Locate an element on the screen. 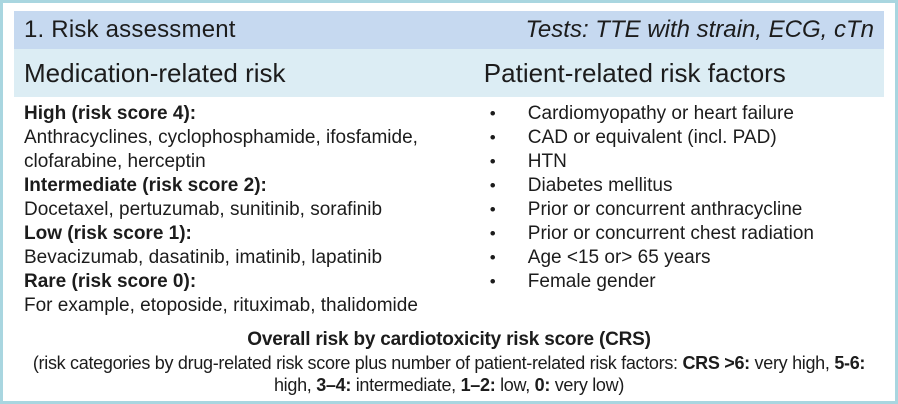 This screenshot has height=404, width=898. list-item: • Cardiomyopathy or heart failure is located at coordinates (684, 114).